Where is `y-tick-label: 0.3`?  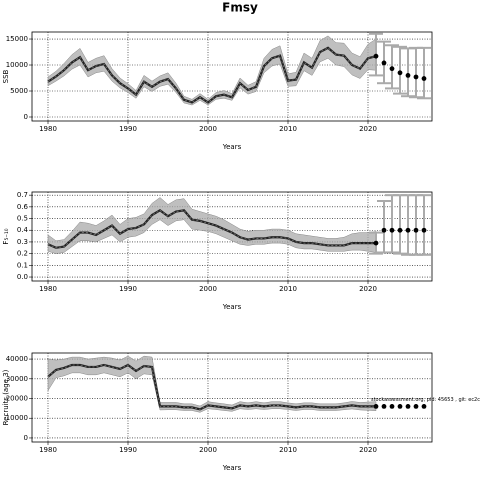
y-tick-label: 0.3 is located at coordinates (22, 242).